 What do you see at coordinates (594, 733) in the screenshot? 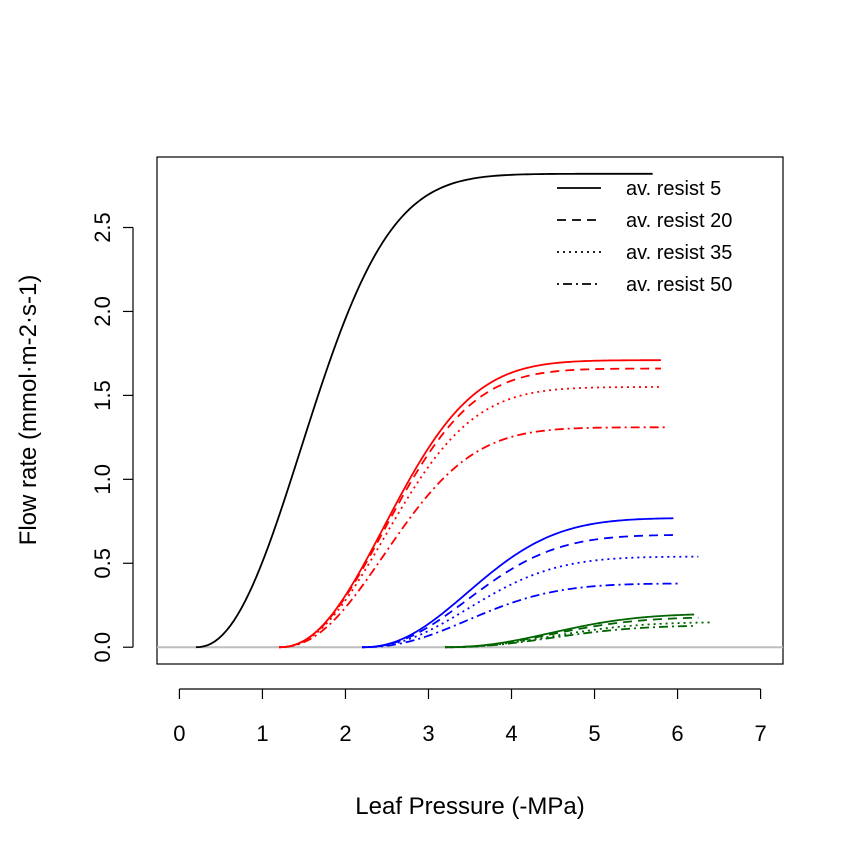
I see `x-tick-label: 5` at bounding box center [594, 733].